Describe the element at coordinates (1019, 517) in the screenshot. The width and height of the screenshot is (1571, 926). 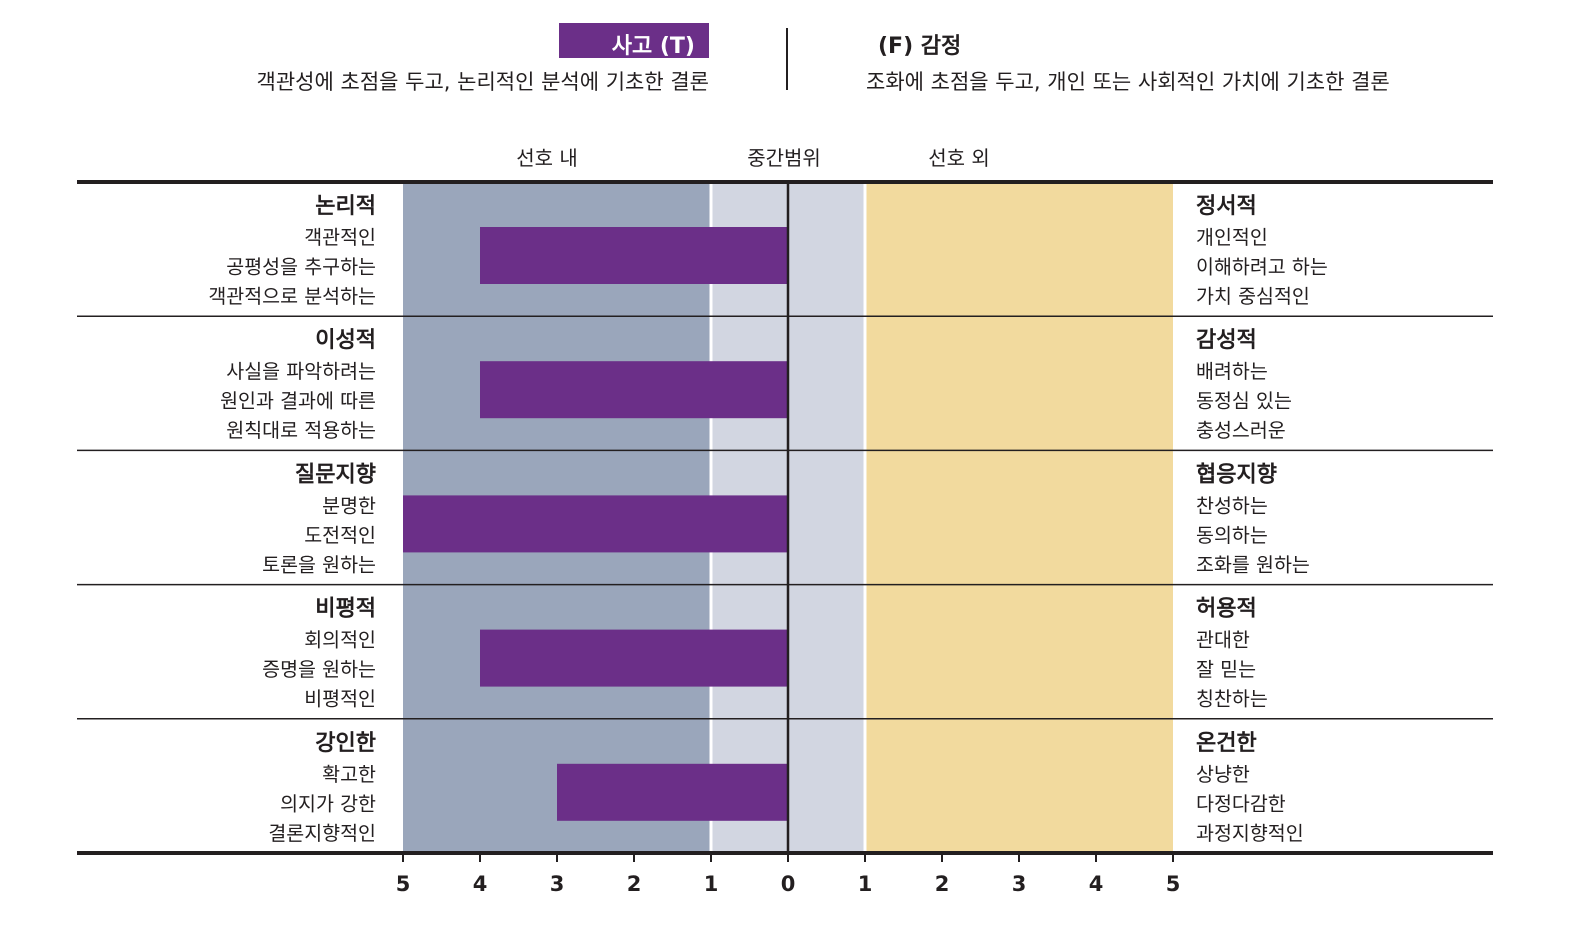
I see `zone-out-preference` at that location.